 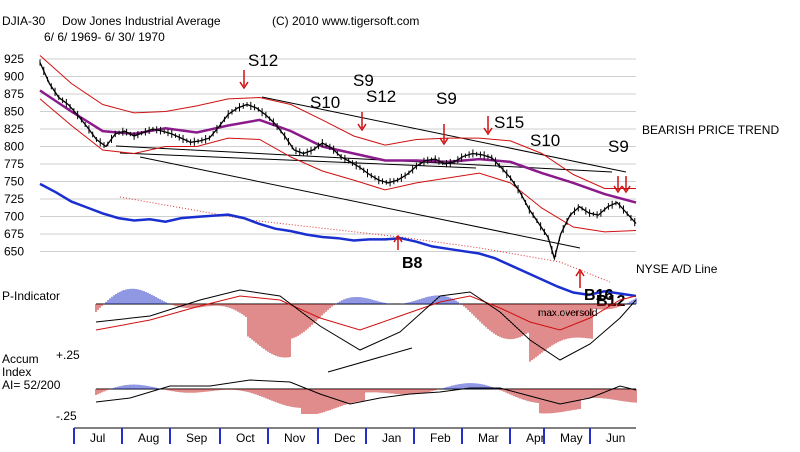 I want to click on signal-b16-may: B16, so click(x=598, y=295).